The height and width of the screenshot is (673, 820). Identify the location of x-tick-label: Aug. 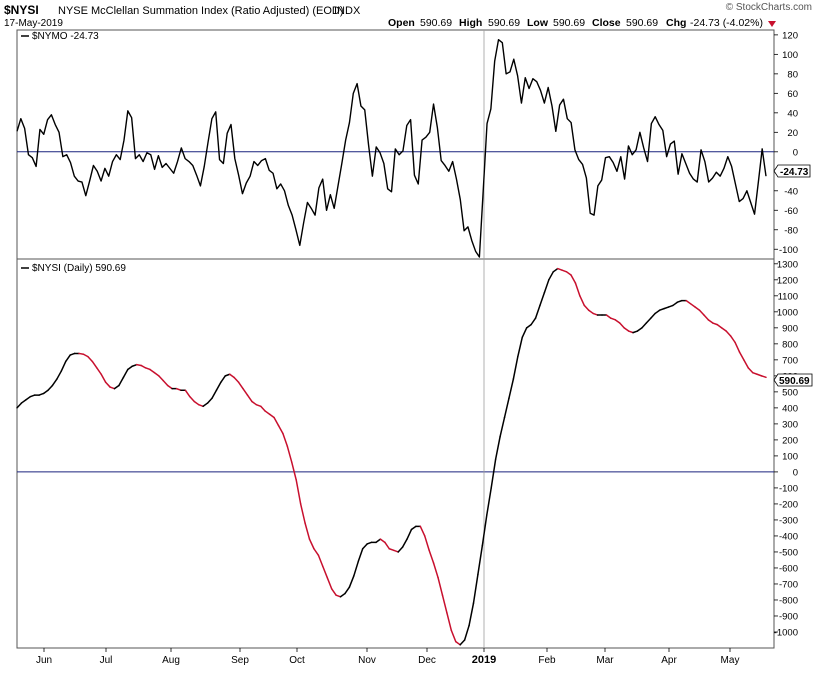
(171, 660).